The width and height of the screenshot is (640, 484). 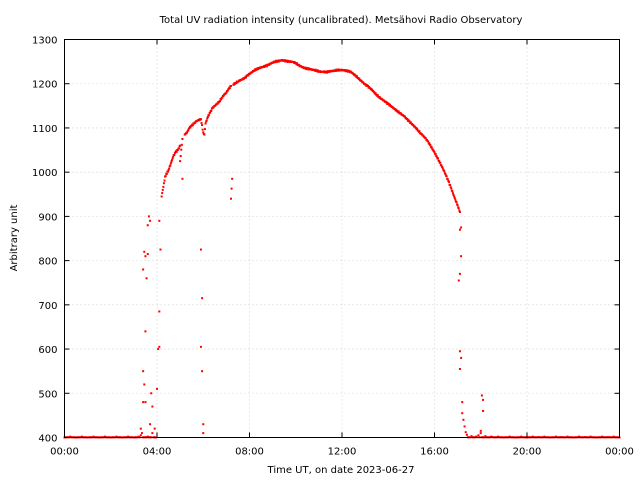 I want to click on y-tick-label: 900, so click(x=47, y=217).